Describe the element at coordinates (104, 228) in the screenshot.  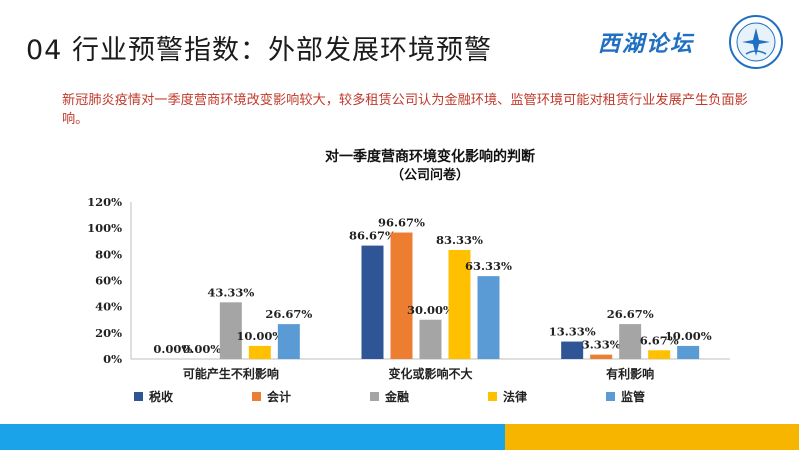
I see `y-tick-label: 100%` at that location.